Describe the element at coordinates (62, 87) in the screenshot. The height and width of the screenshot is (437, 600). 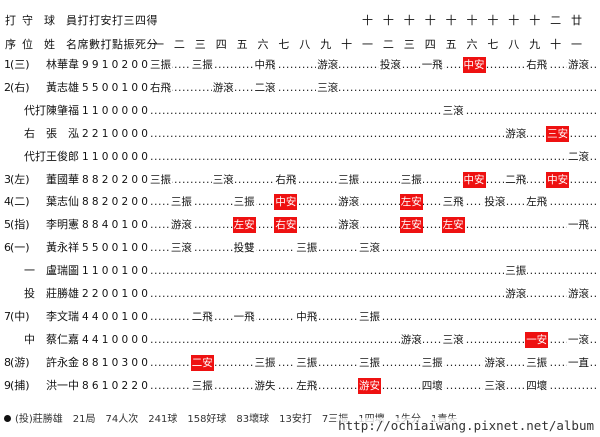
I see `player-name: 黃志雄` at that location.